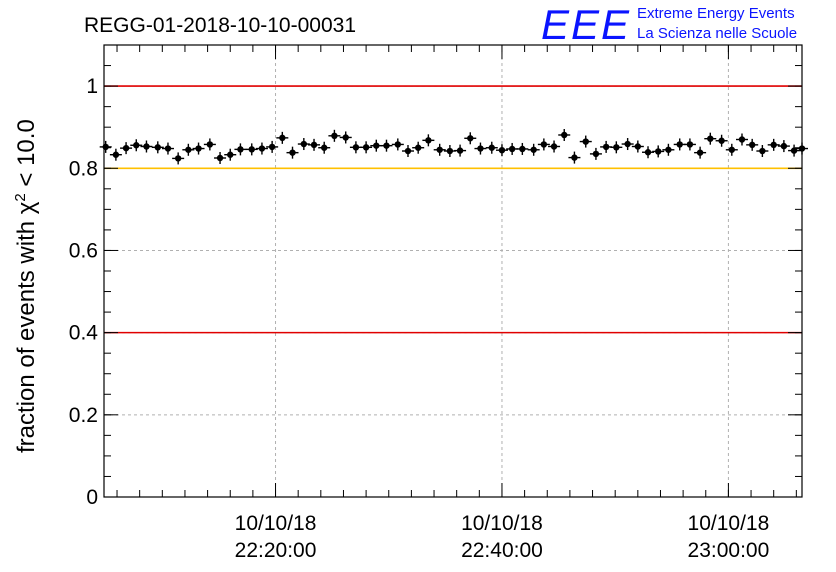 This screenshot has height=572, width=836. What do you see at coordinates (92, 497) in the screenshot?
I see `y-tick-label: 0` at bounding box center [92, 497].